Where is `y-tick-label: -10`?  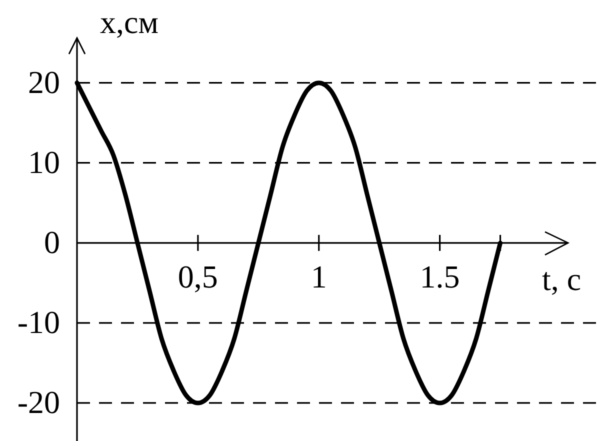 y-tick-label: -10 is located at coordinates (38, 322).